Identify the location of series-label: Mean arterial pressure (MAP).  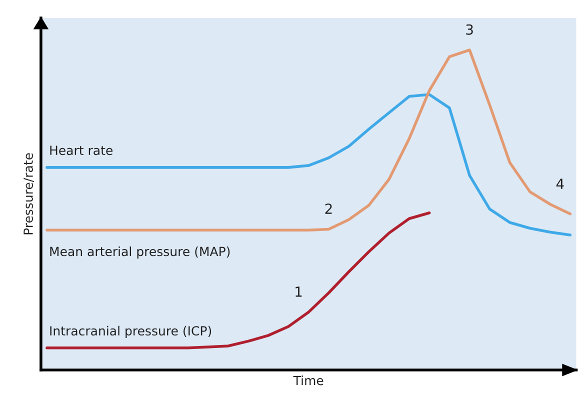
(140, 252).